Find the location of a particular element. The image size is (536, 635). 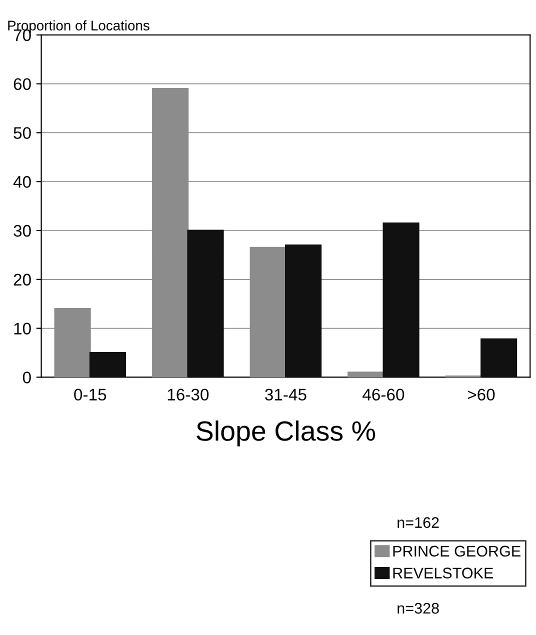

x-tick-label: 46-60 is located at coordinates (383, 394).